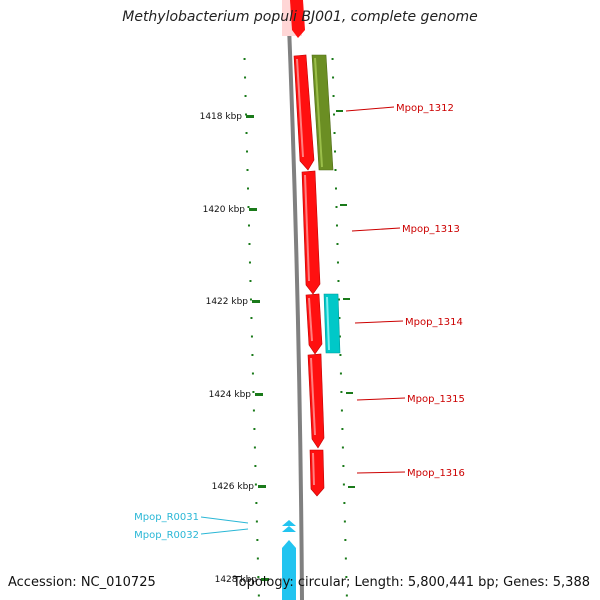  What do you see at coordinates (289, 529) in the screenshot?
I see `rna-arrow-mpop-r0032` at bounding box center [289, 529].